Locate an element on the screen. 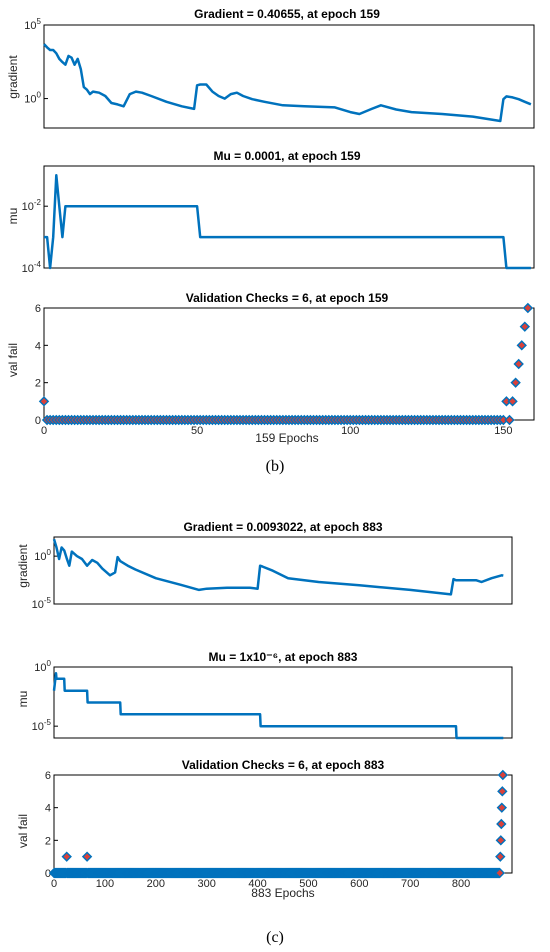 This screenshot has height=952, width=550. x-tick-label: 200 is located at coordinates (156, 884).